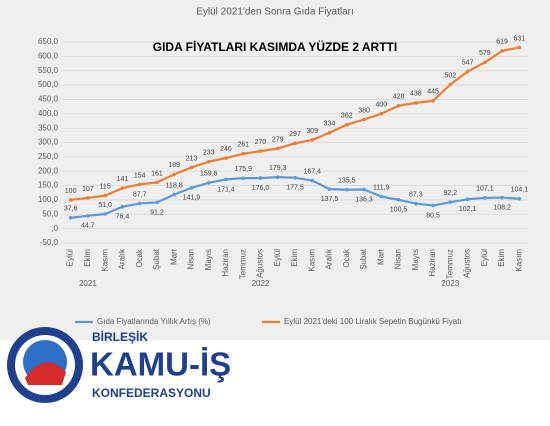 This screenshot has height=426, width=550. What do you see at coordinates (48, 170) in the screenshot?
I see `y-tick-label: 200,0` at bounding box center [48, 170].